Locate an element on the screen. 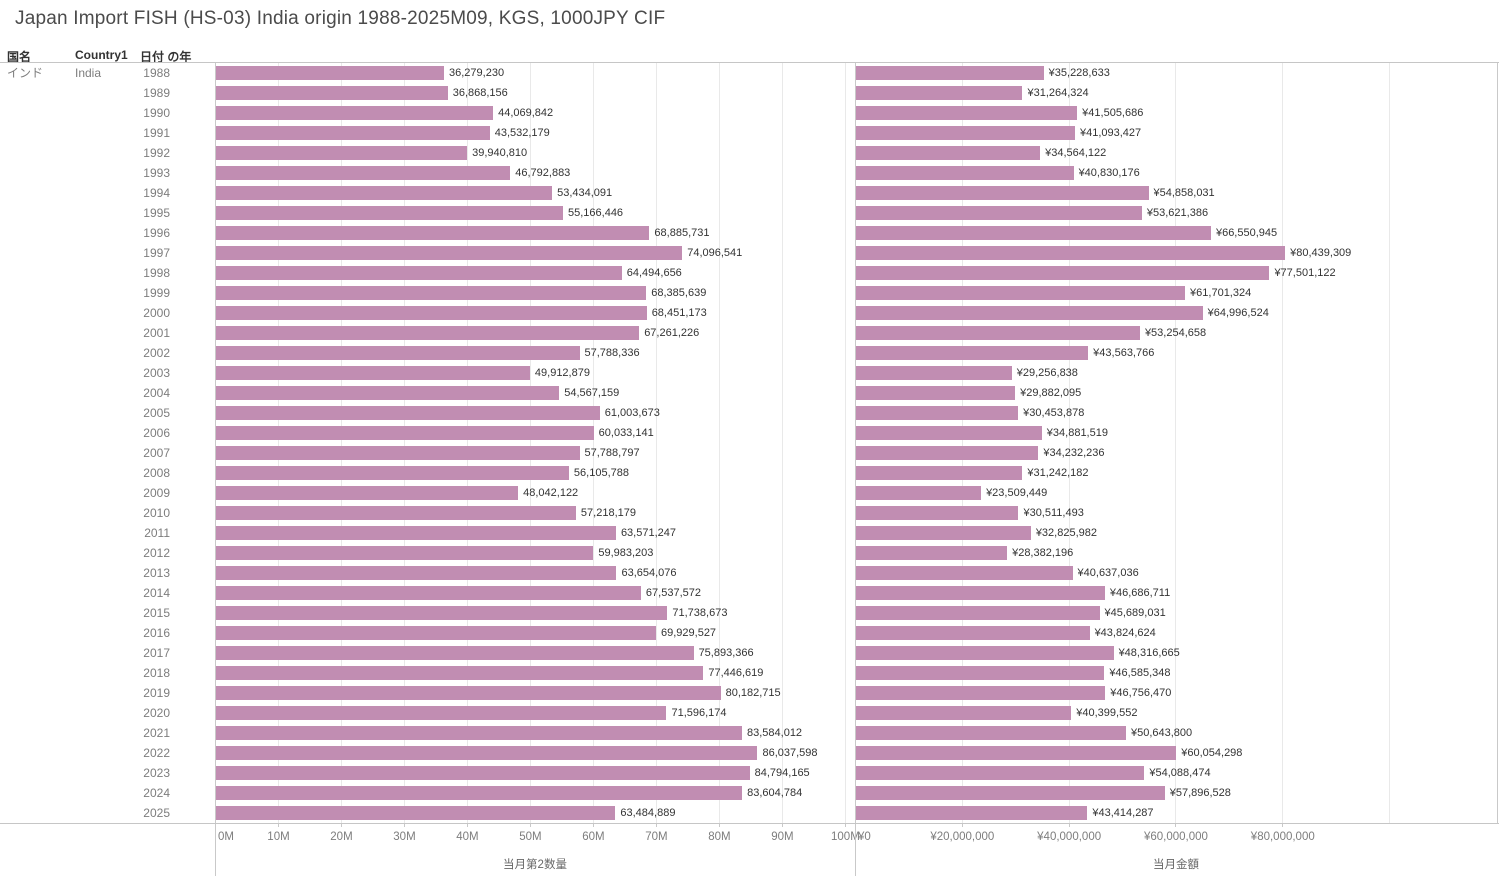  year-label: 2013 is located at coordinates (156, 573).